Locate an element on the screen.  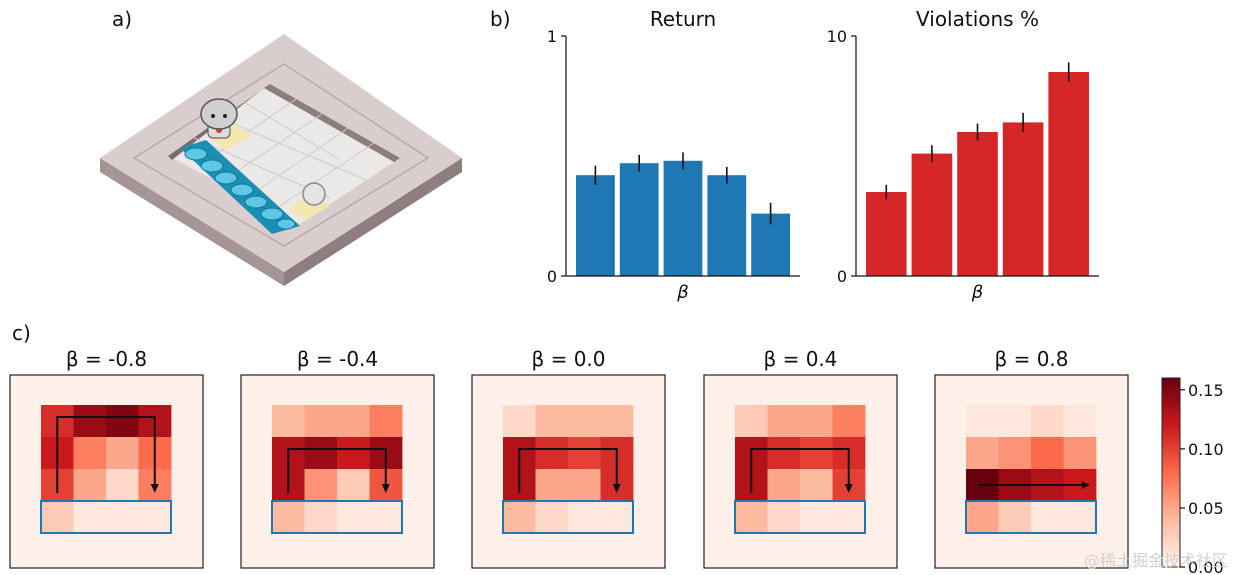
heatmap-2: β = 0.0 is located at coordinates (568, 458).